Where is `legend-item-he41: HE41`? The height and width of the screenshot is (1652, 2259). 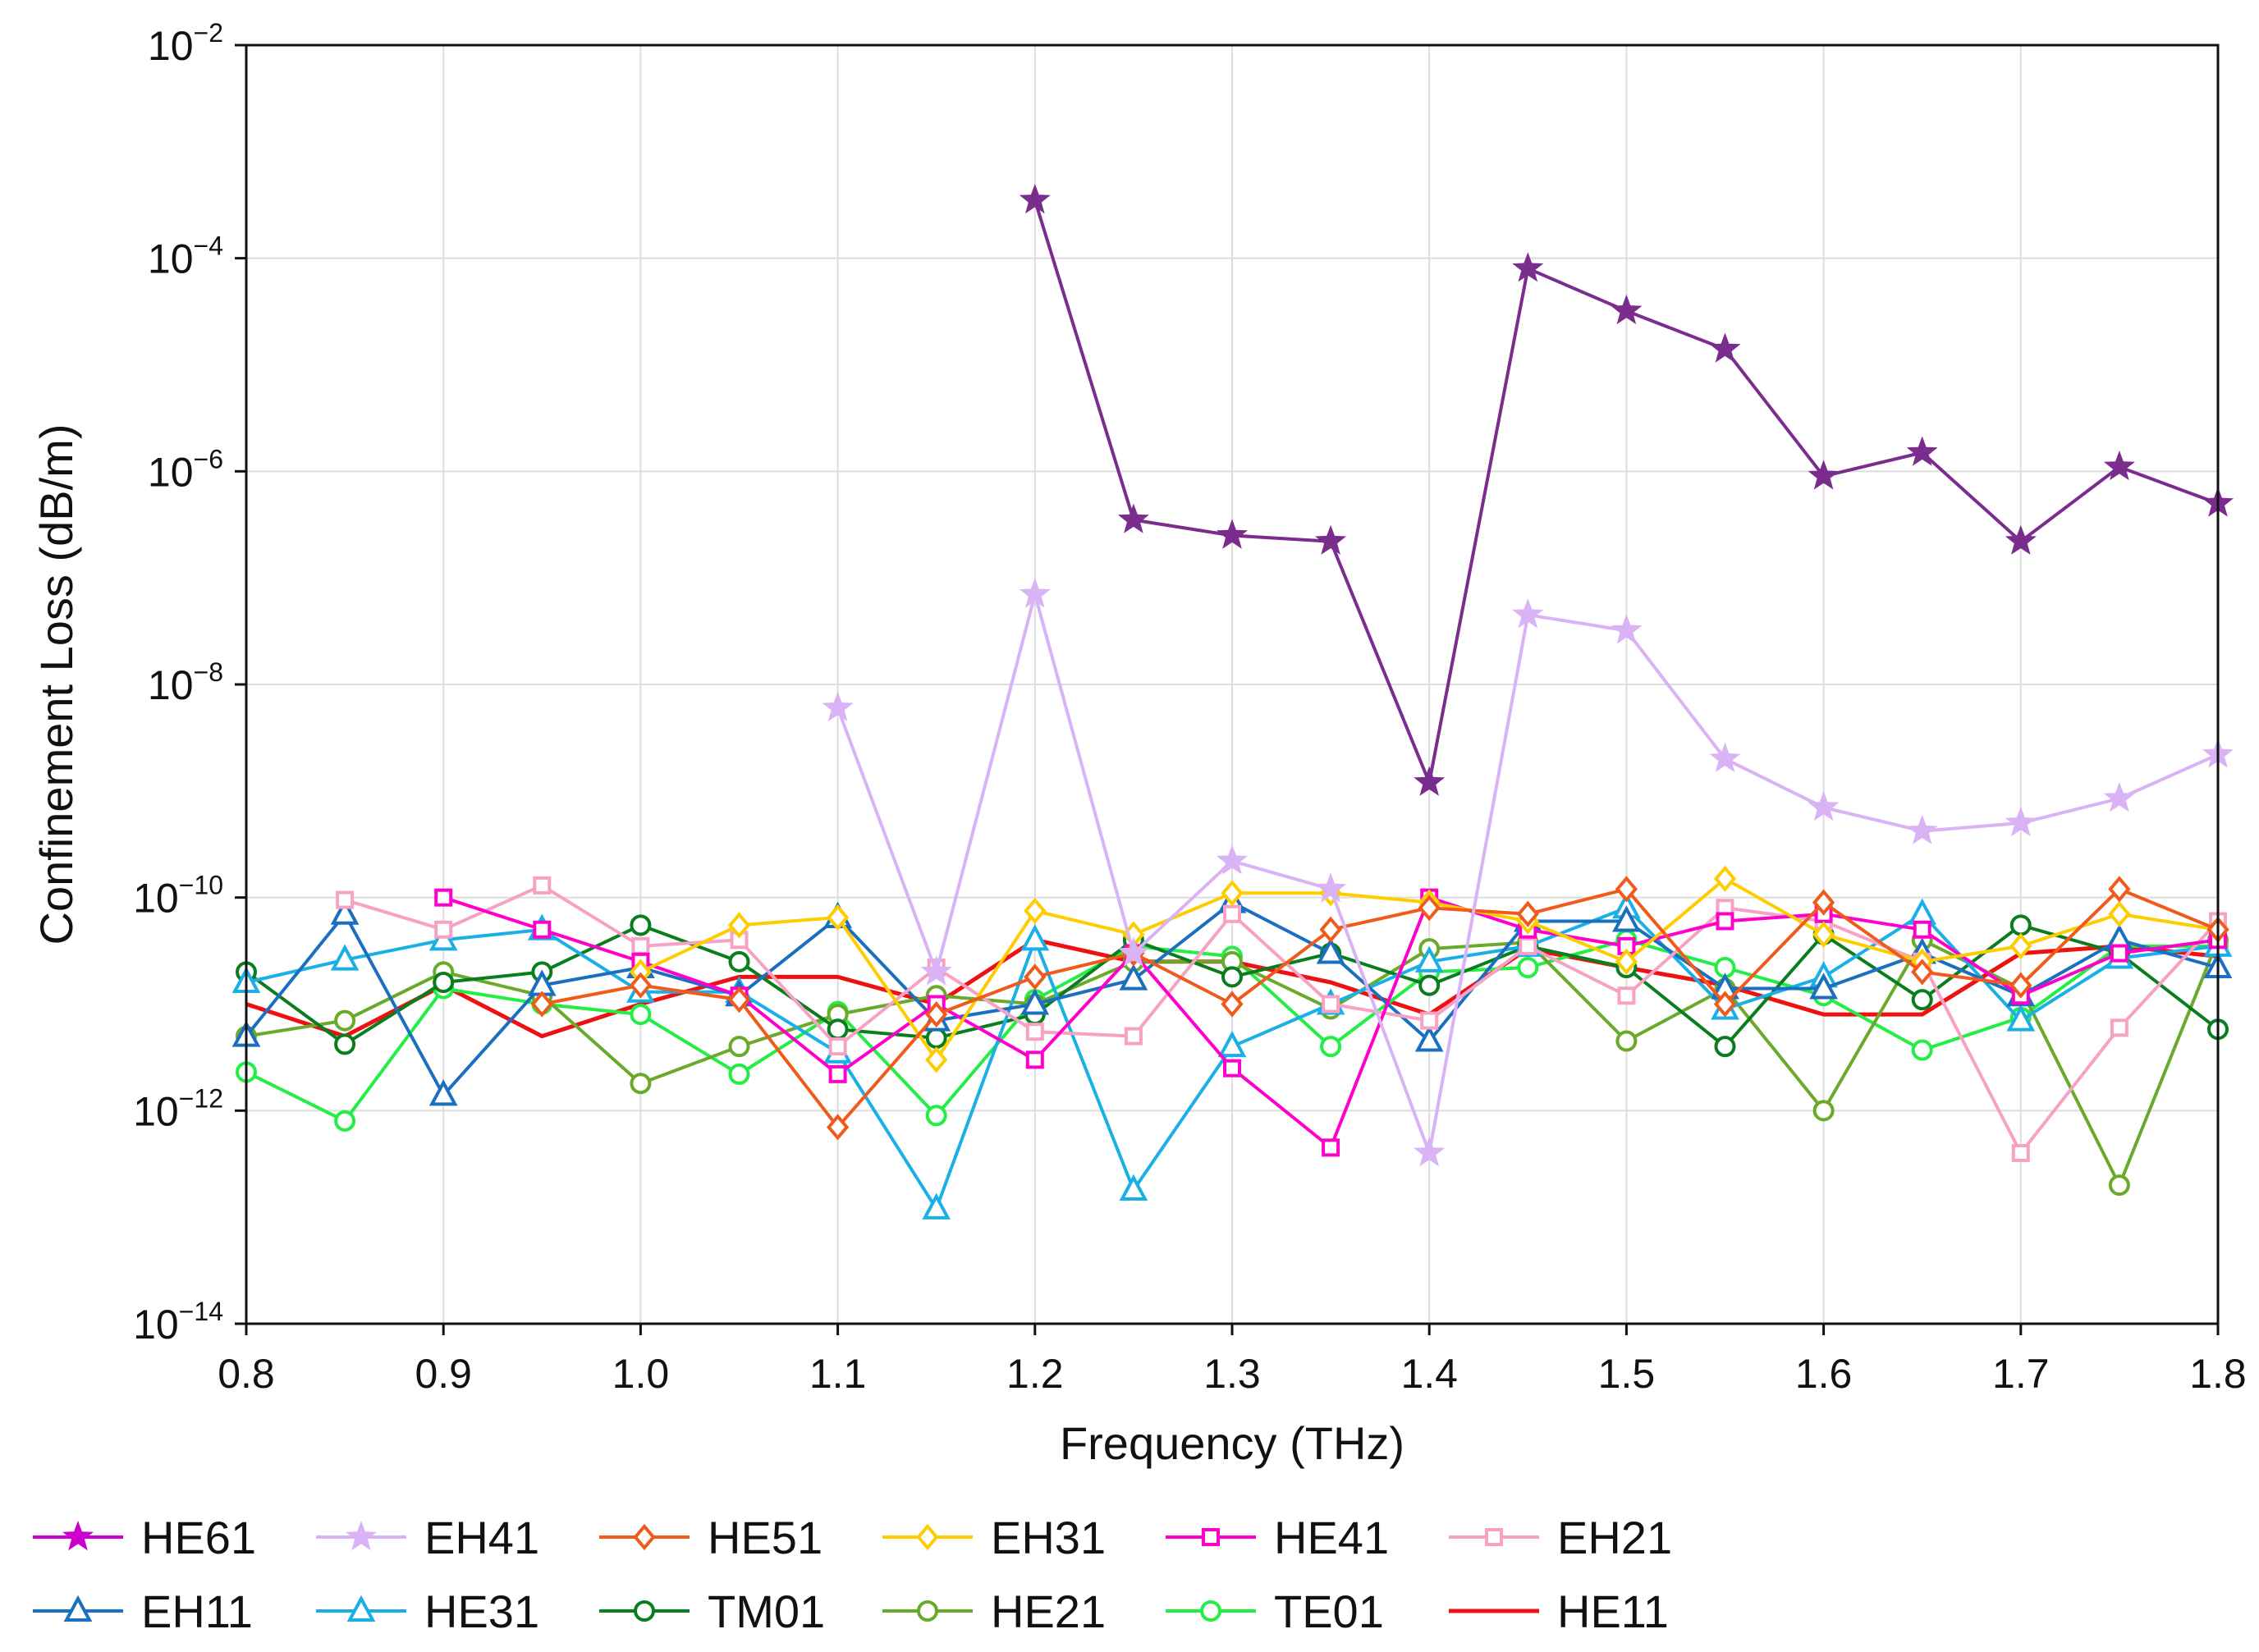
legend-item-he41: HE41 is located at coordinates (1277, 1537).